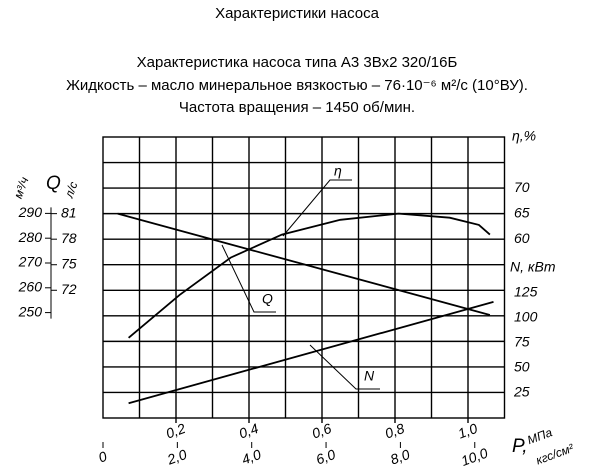 The height and width of the screenshot is (472, 595). What do you see at coordinates (395, 431) in the screenshot?
I see `x-tick-label: 0,8` at bounding box center [395, 431].